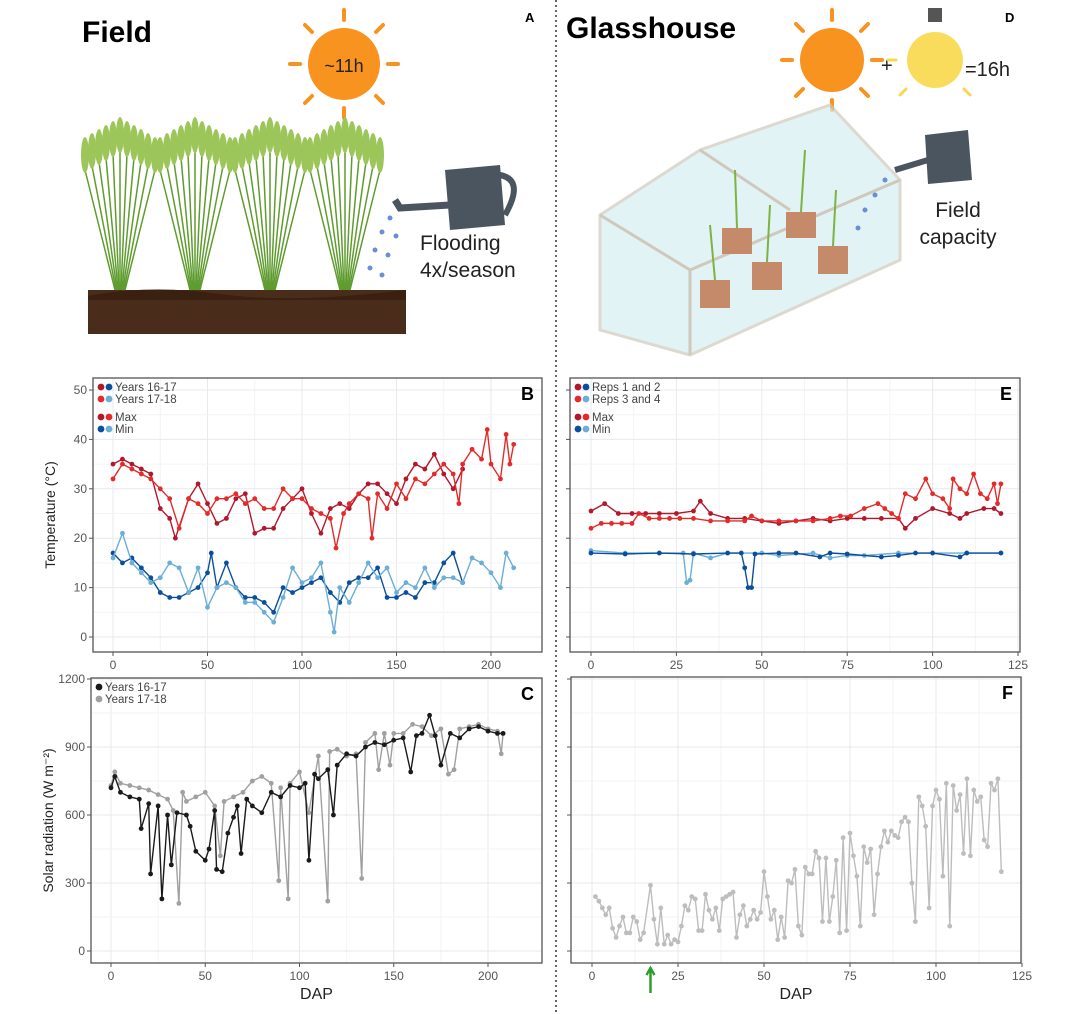  I want to click on y-tick-label: 0, so click(83, 637).